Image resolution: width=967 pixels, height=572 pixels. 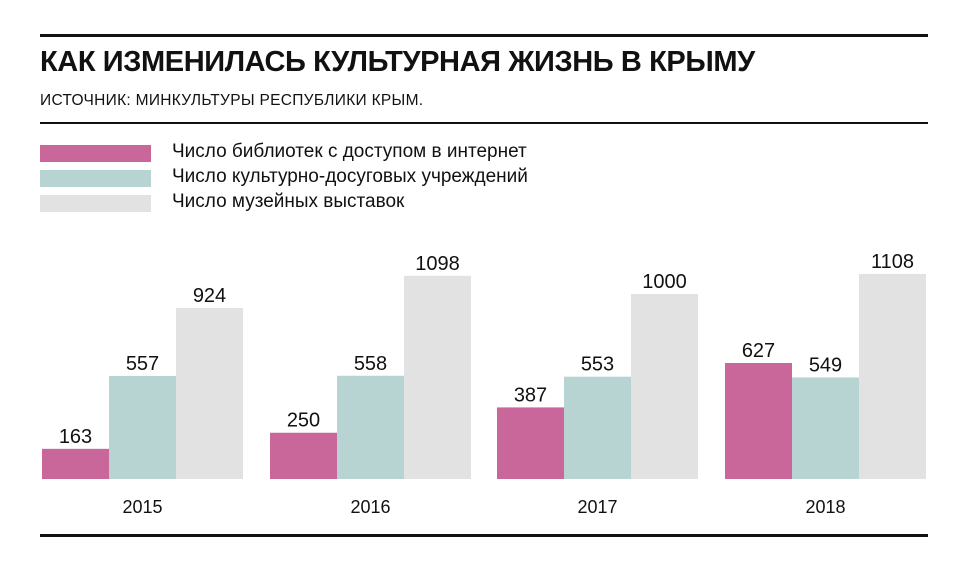 I want to click on bar-cultural-centers-2017, so click(x=597, y=427).